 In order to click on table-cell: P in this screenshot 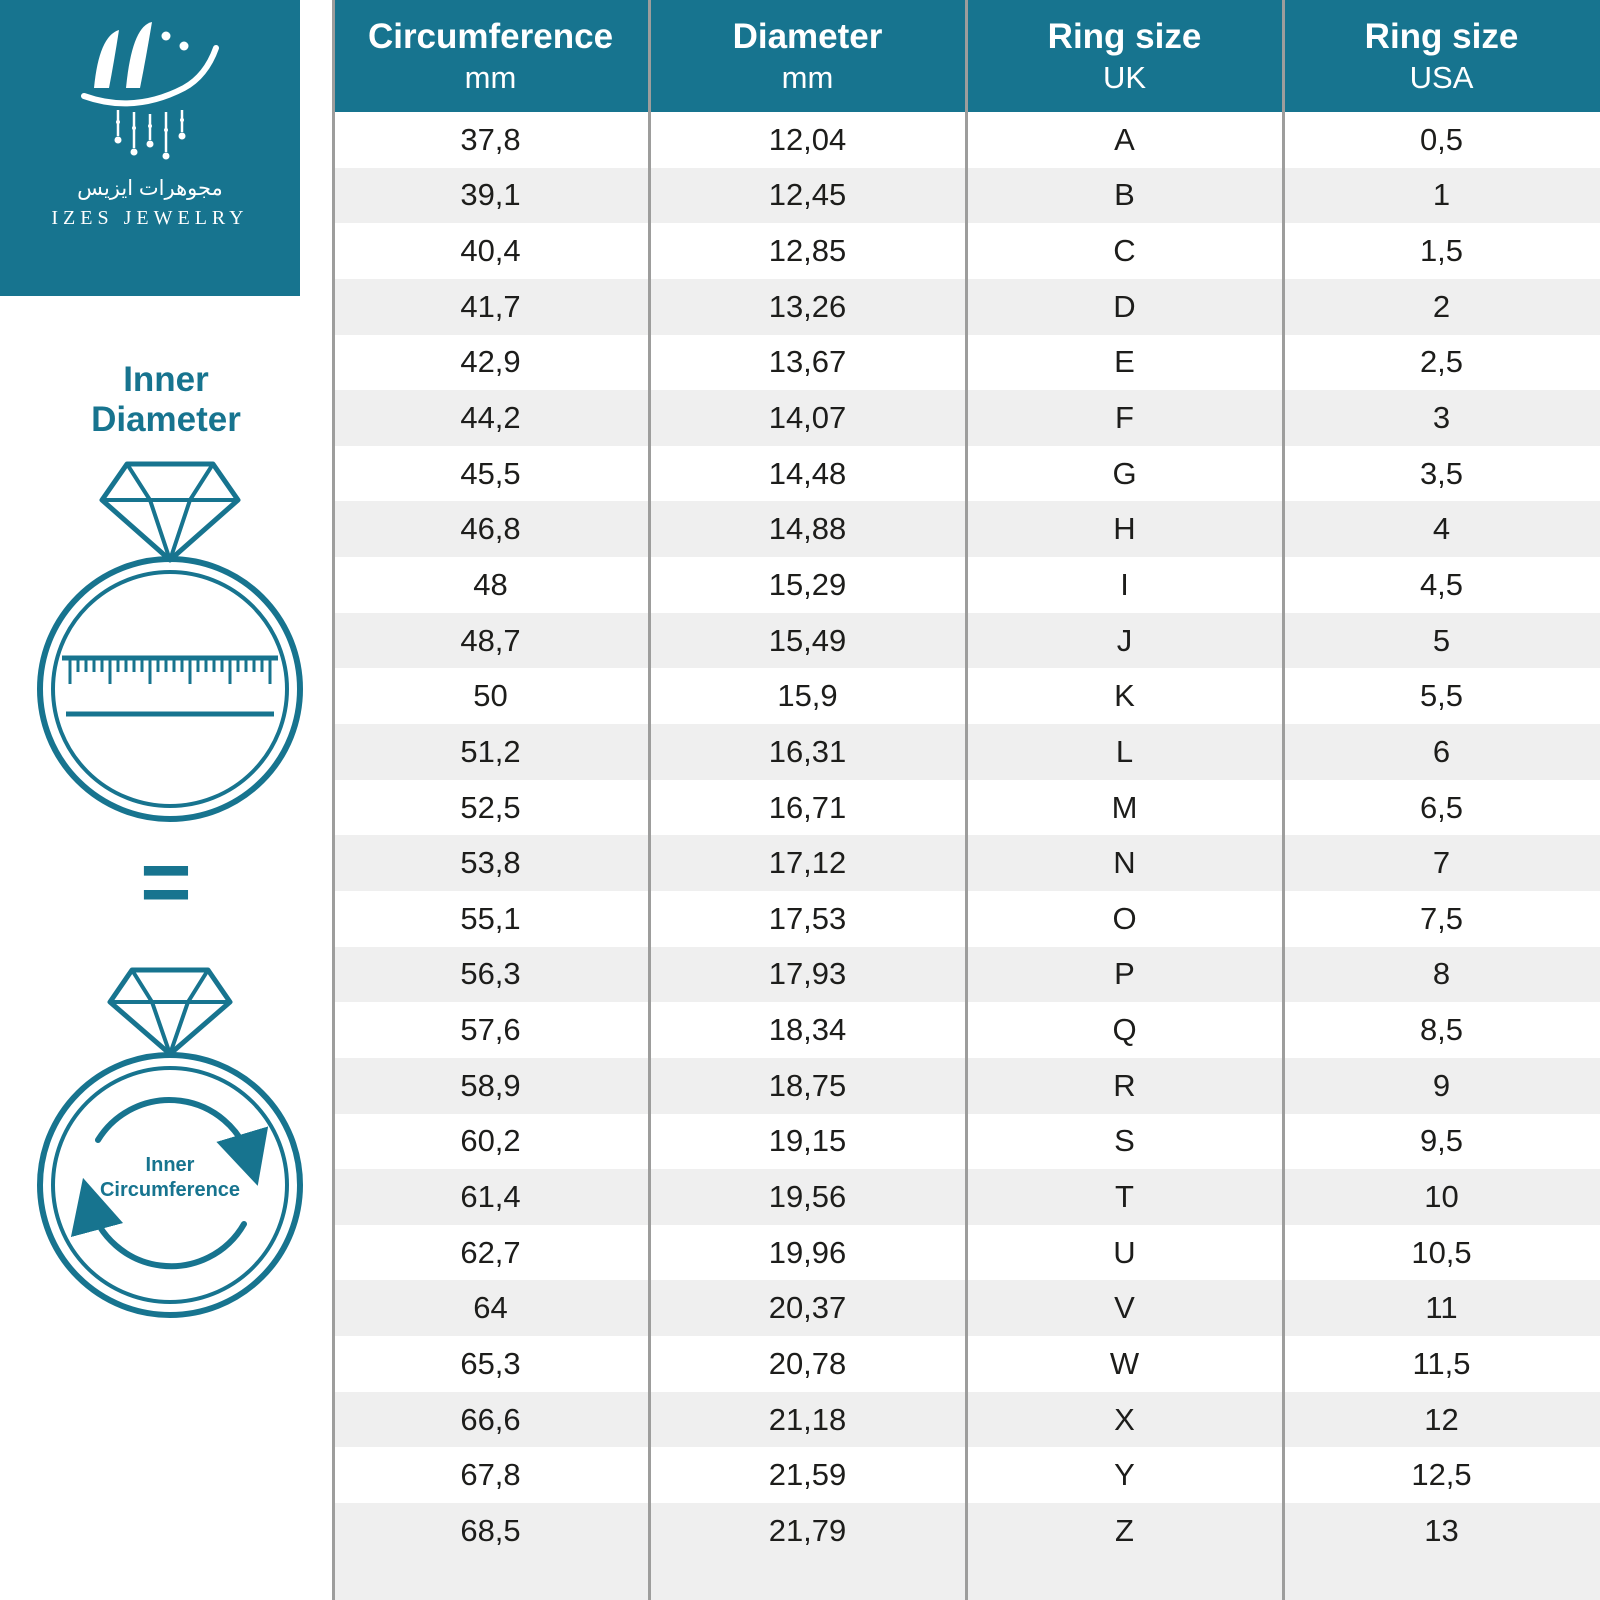, I will do `click(1124, 974)`.